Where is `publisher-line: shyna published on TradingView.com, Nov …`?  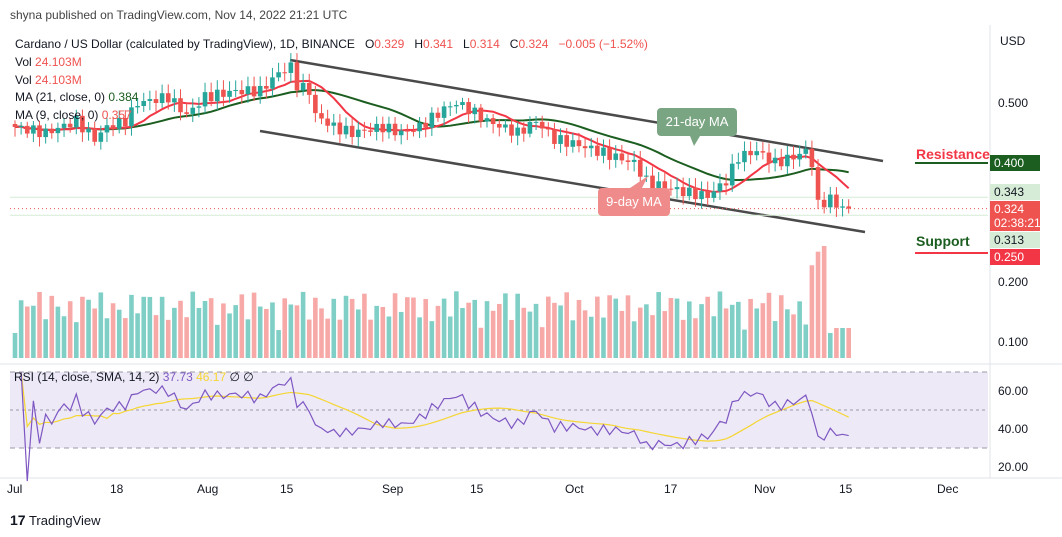 publisher-line: shyna published on TradingView.com, Nov … is located at coordinates (179, 15).